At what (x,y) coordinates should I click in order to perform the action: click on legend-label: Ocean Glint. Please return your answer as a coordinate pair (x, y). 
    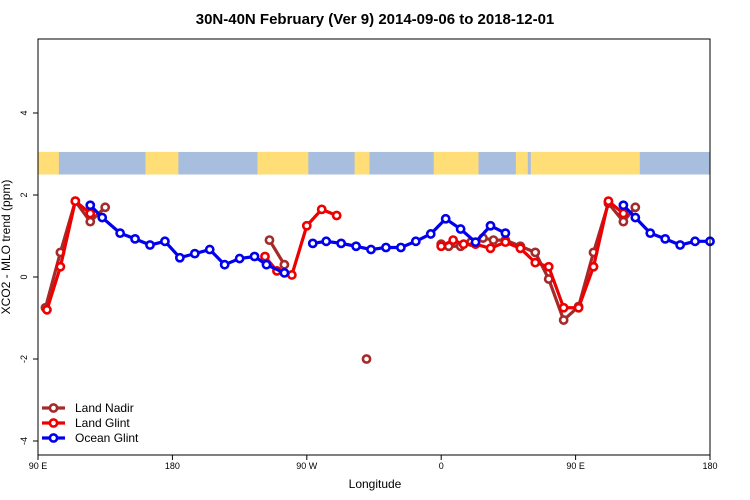
    Looking at the image, I should click on (107, 438).